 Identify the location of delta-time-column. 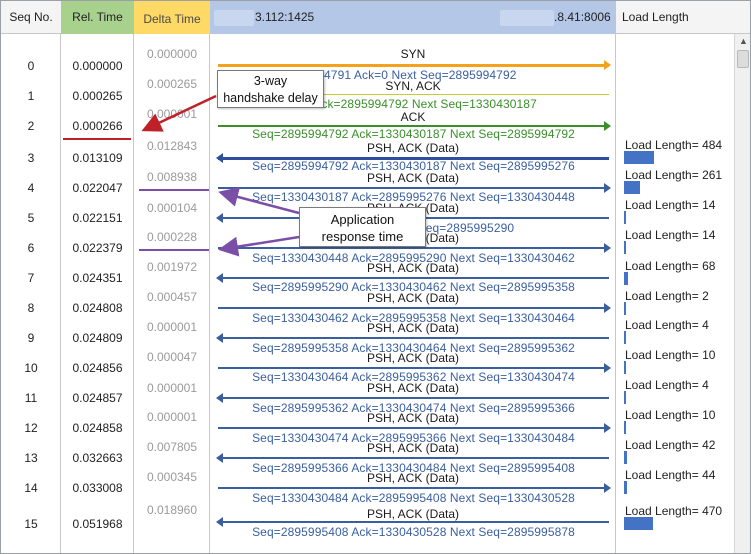
(172, 277).